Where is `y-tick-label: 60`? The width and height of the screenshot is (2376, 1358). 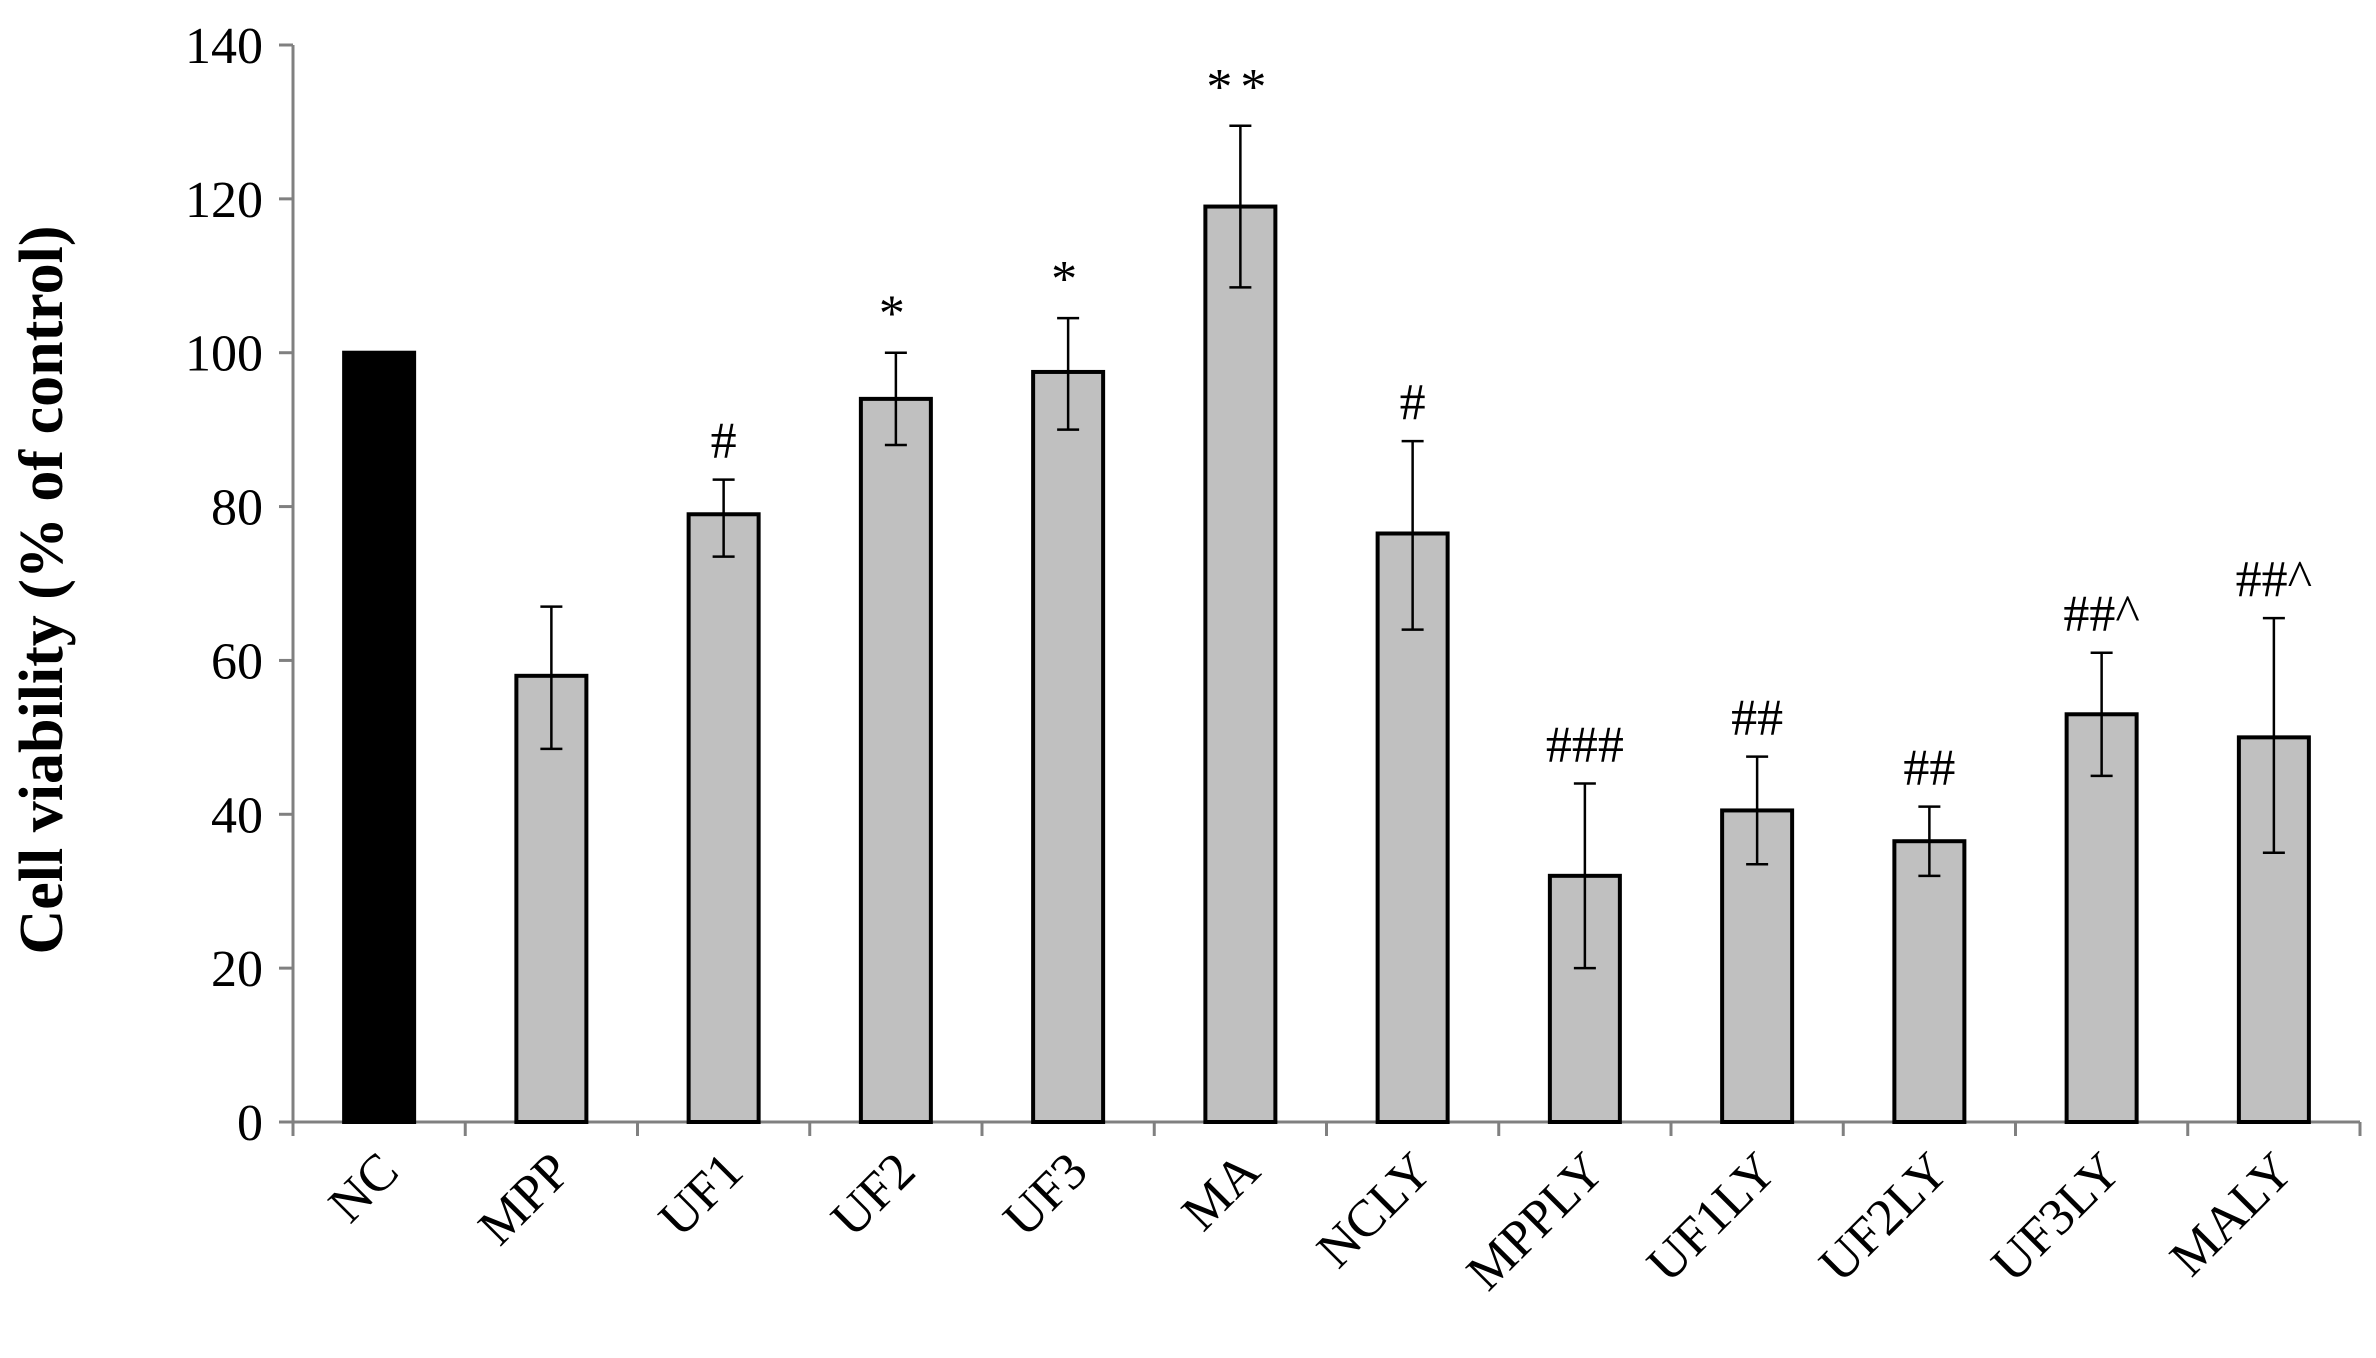 y-tick-label: 60 is located at coordinates (237, 661).